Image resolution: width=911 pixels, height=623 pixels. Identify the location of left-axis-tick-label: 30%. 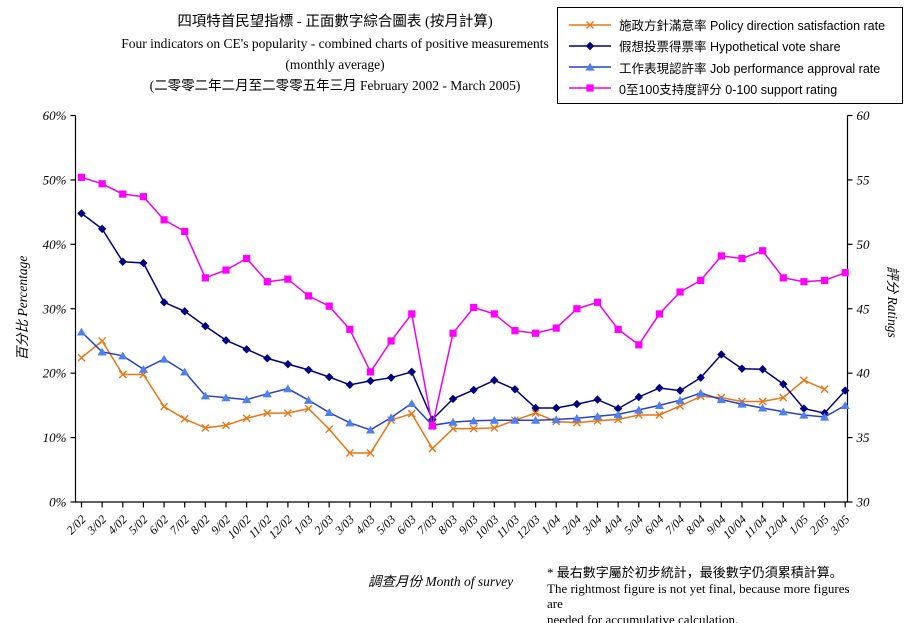
(54, 308).